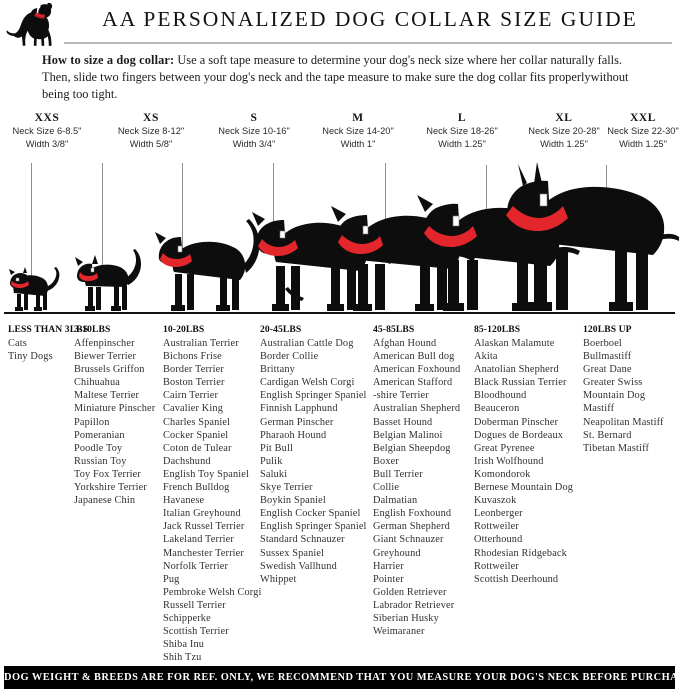 The image size is (679, 693). What do you see at coordinates (395, 501) in the screenshot?
I see `breed-item: Dalmatian` at bounding box center [395, 501].